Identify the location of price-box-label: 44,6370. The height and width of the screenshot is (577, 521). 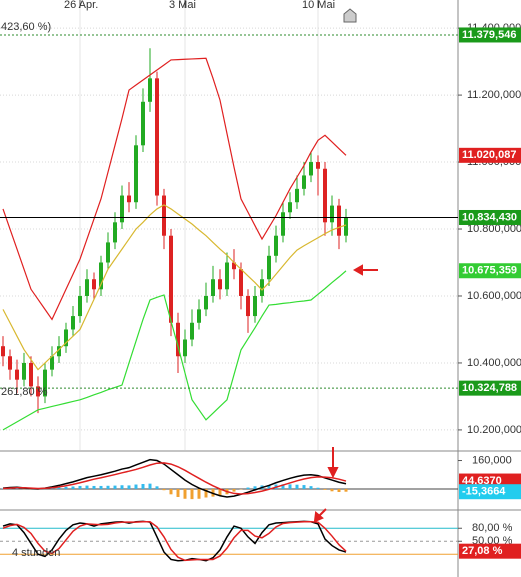
(482, 481).